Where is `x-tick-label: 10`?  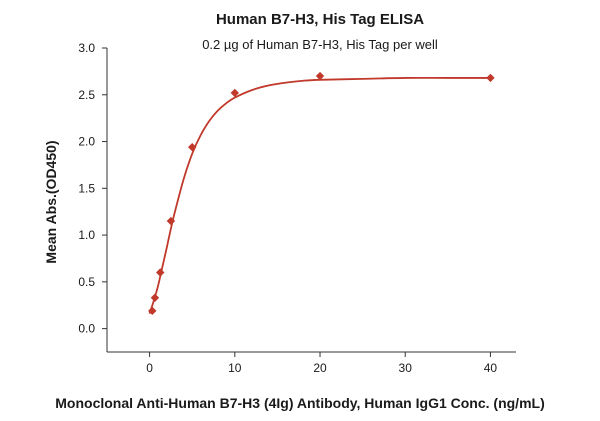
x-tick-label: 10 is located at coordinates (235, 368).